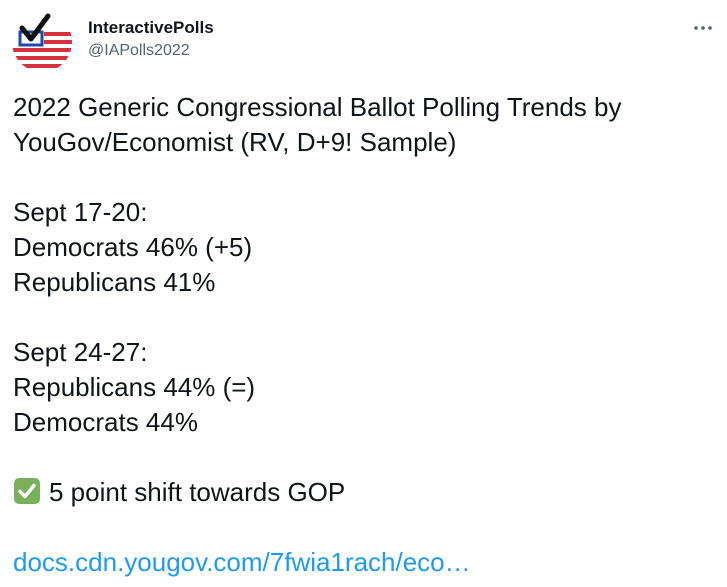  Describe the element at coordinates (114, 282) in the screenshot. I see `poll1-line-2: Republicans 41%` at that location.